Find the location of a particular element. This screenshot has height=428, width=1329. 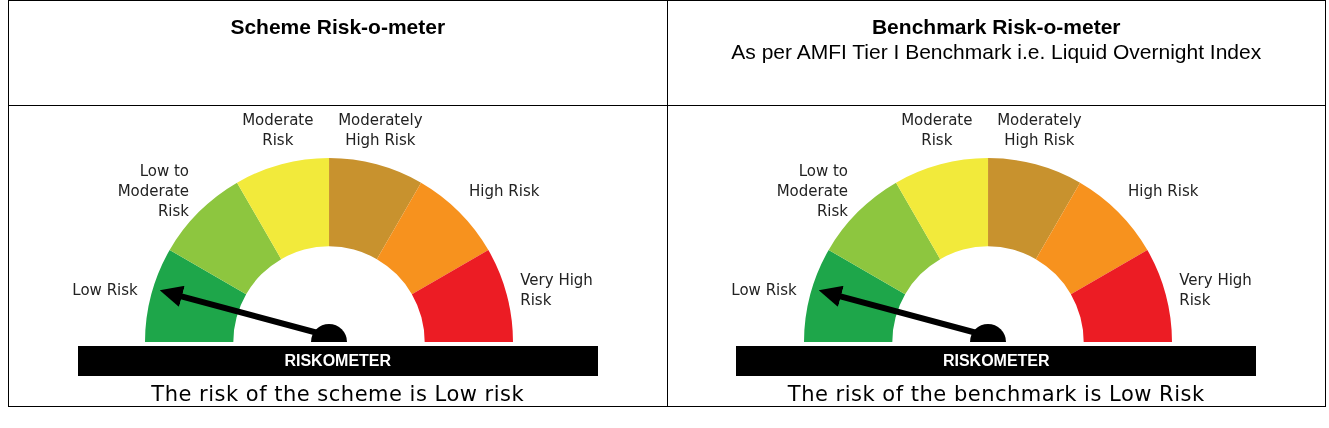

text: The risk of the benchmark is Low Risk is located at coordinates (996, 394).